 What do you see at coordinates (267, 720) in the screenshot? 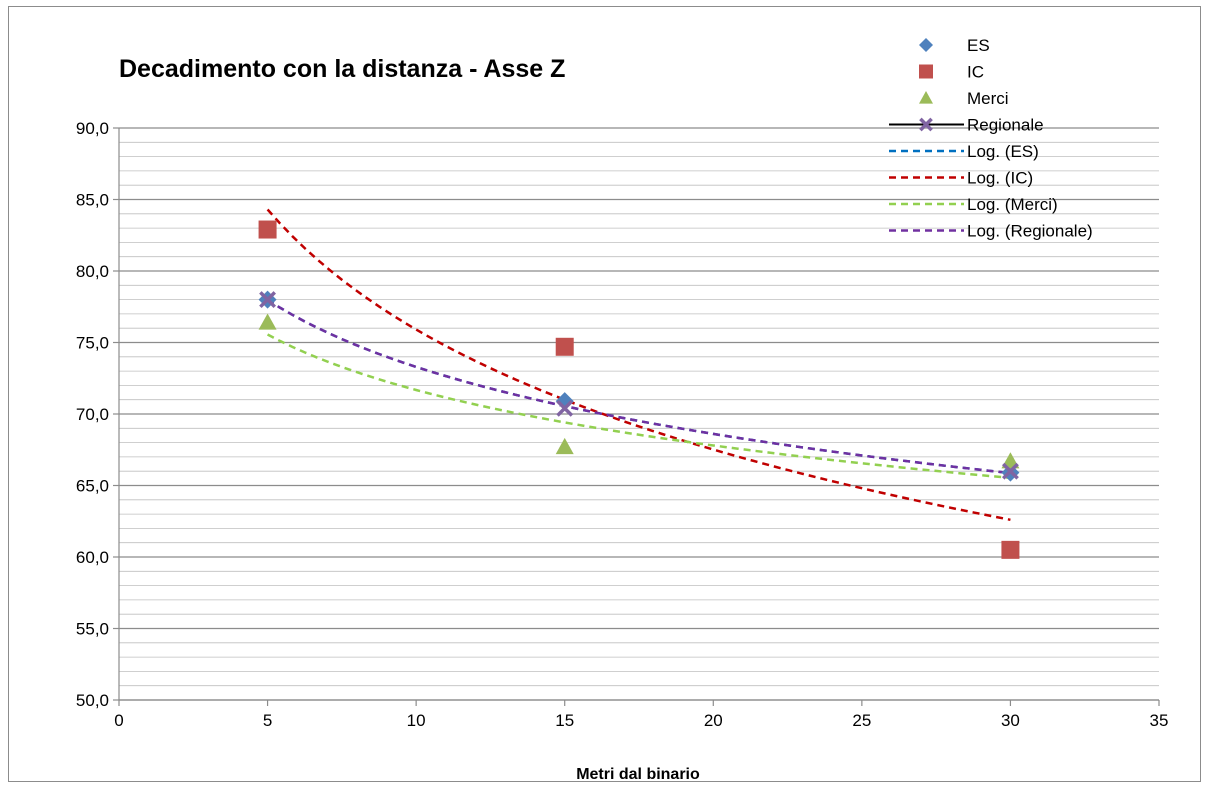
I see `x-tick-label: 5` at bounding box center [267, 720].